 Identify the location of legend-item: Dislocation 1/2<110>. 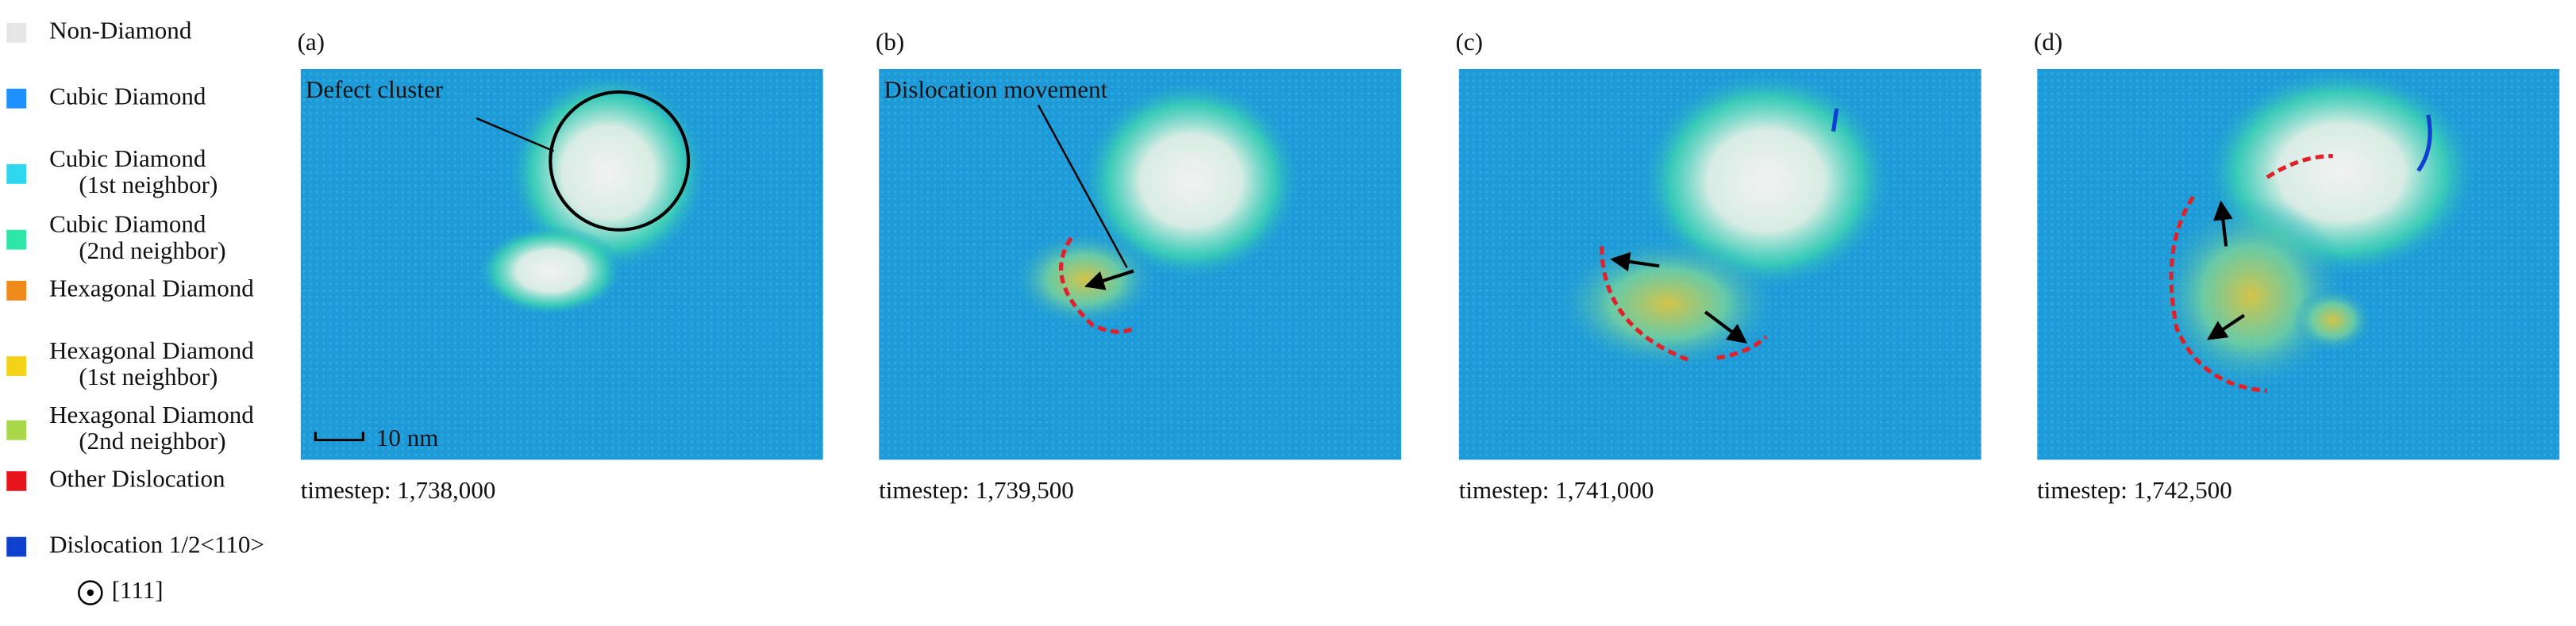
(135, 544).